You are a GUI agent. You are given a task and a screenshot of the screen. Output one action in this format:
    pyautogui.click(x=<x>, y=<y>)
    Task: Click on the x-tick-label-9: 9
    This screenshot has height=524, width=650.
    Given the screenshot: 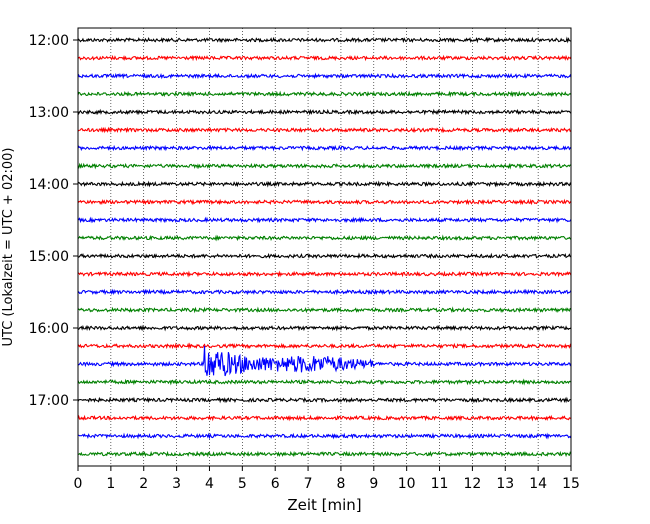 What is the action you would take?
    pyautogui.click(x=373, y=484)
    